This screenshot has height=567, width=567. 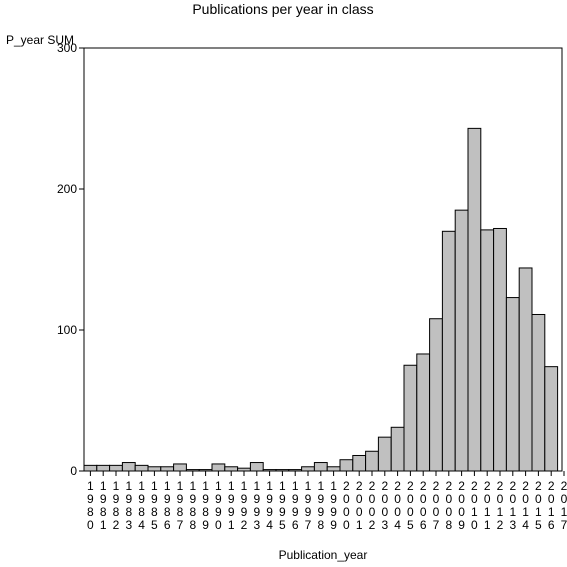 What do you see at coordinates (103, 468) in the screenshot?
I see `bar-1981` at bounding box center [103, 468].